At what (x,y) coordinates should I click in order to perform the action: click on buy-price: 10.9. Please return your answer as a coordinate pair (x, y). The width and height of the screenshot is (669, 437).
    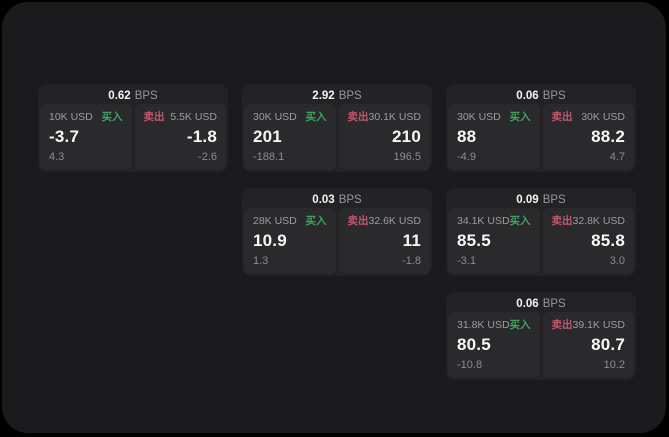
    Looking at the image, I should click on (270, 240).